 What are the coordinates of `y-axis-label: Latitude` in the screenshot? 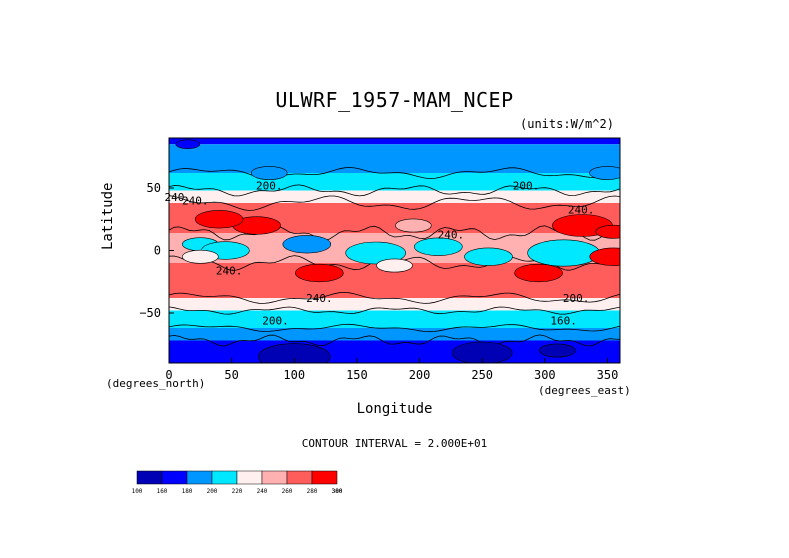 It's located at (108, 216).